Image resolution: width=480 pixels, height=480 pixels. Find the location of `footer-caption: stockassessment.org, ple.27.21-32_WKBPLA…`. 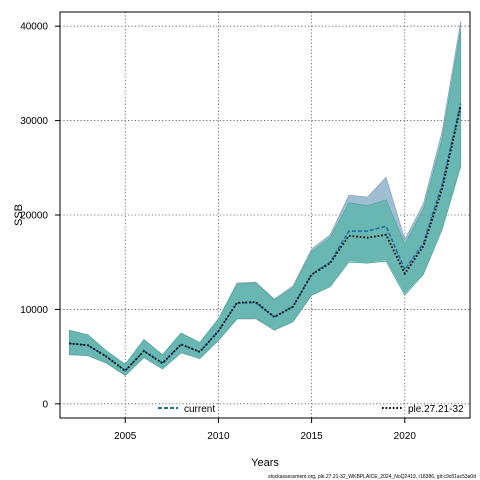

footer-caption: stockassessment.org, ple.27.21-32_WKBPLA… is located at coordinates (372, 477).